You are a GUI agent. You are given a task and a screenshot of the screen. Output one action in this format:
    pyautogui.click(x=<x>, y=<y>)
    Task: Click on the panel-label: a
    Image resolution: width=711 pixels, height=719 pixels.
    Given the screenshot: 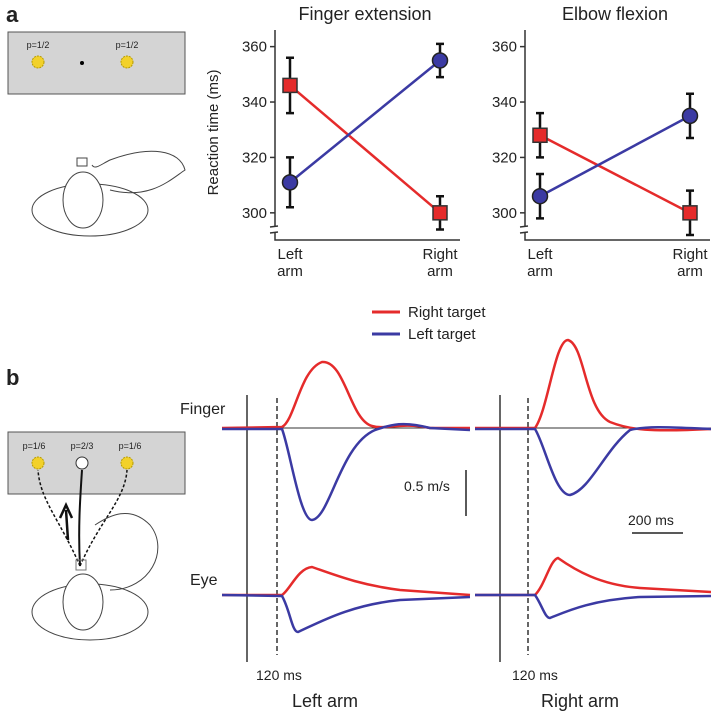 What is the action you would take?
    pyautogui.click(x=12, y=14)
    